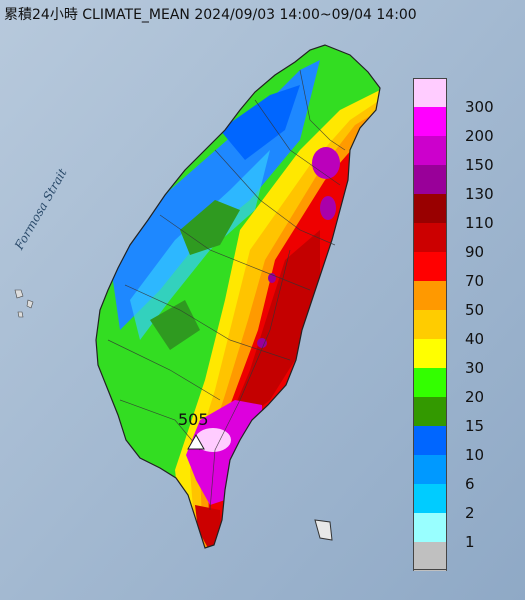 The height and width of the screenshot is (600, 525). I want to click on green-island, so click(323, 530).